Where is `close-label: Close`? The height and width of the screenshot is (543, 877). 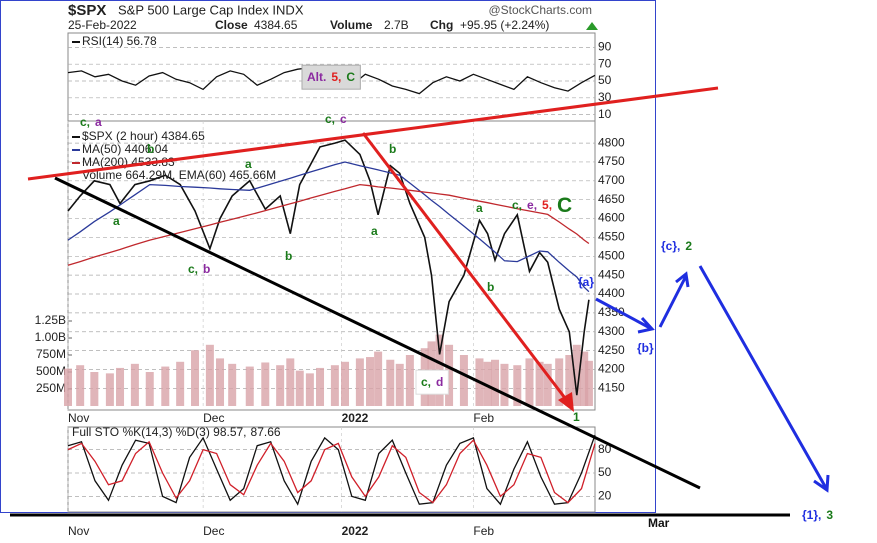
close-label: Close is located at coordinates (231, 25).